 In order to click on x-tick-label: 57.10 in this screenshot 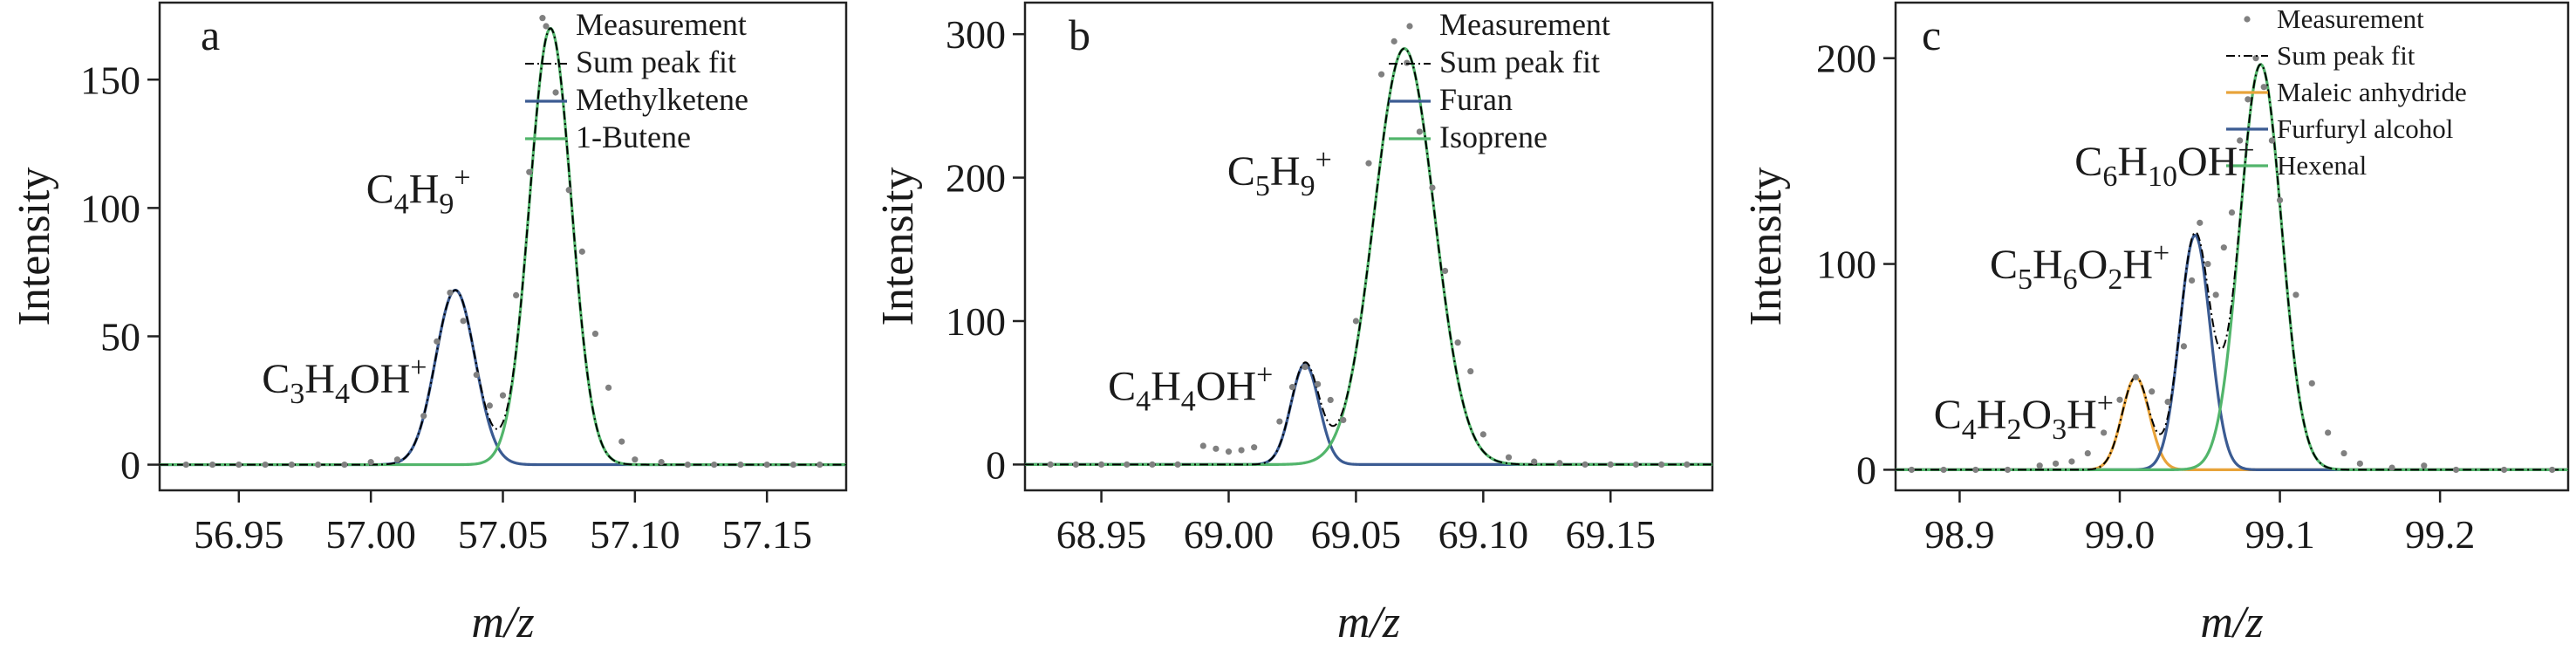, I will do `click(635, 534)`.